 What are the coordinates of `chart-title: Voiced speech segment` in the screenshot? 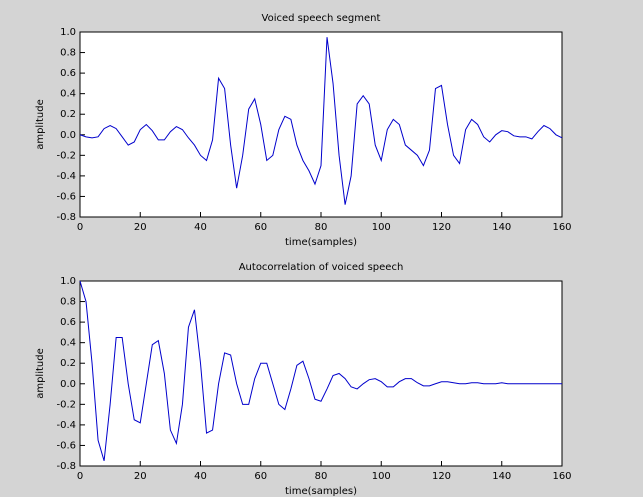 It's located at (321, 18).